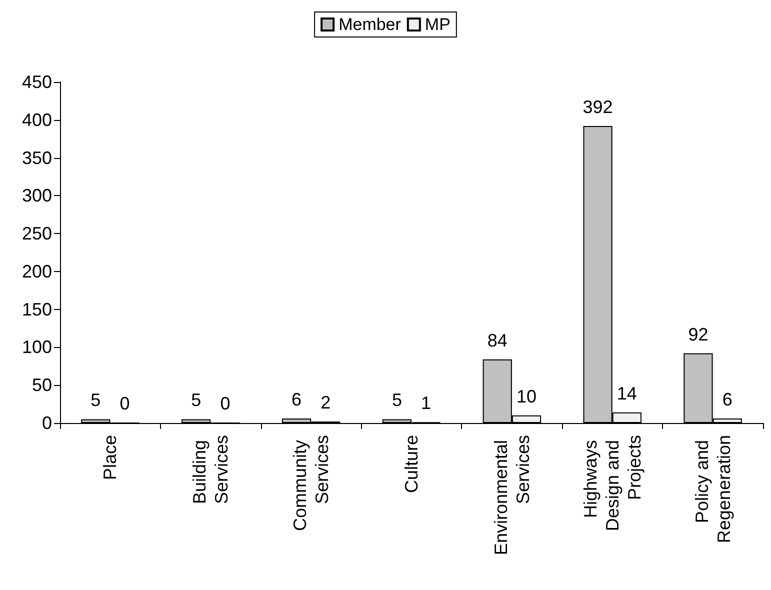 Image resolution: width=771 pixels, height=590 pixels. Describe the element at coordinates (37, 347) in the screenshot. I see `y-tick-label: 100` at that location.